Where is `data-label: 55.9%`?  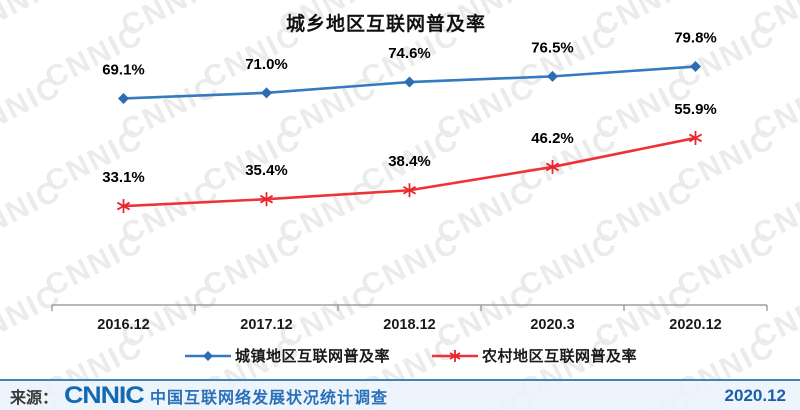 data-label: 55.9% is located at coordinates (695, 109).